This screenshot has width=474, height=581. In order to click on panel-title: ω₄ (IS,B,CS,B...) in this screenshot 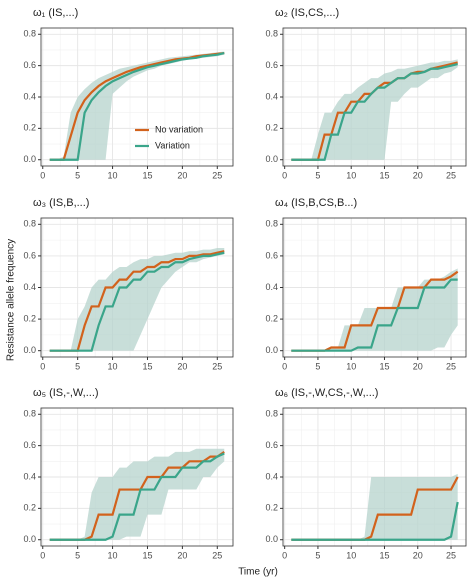, I will do `click(316, 203)`.